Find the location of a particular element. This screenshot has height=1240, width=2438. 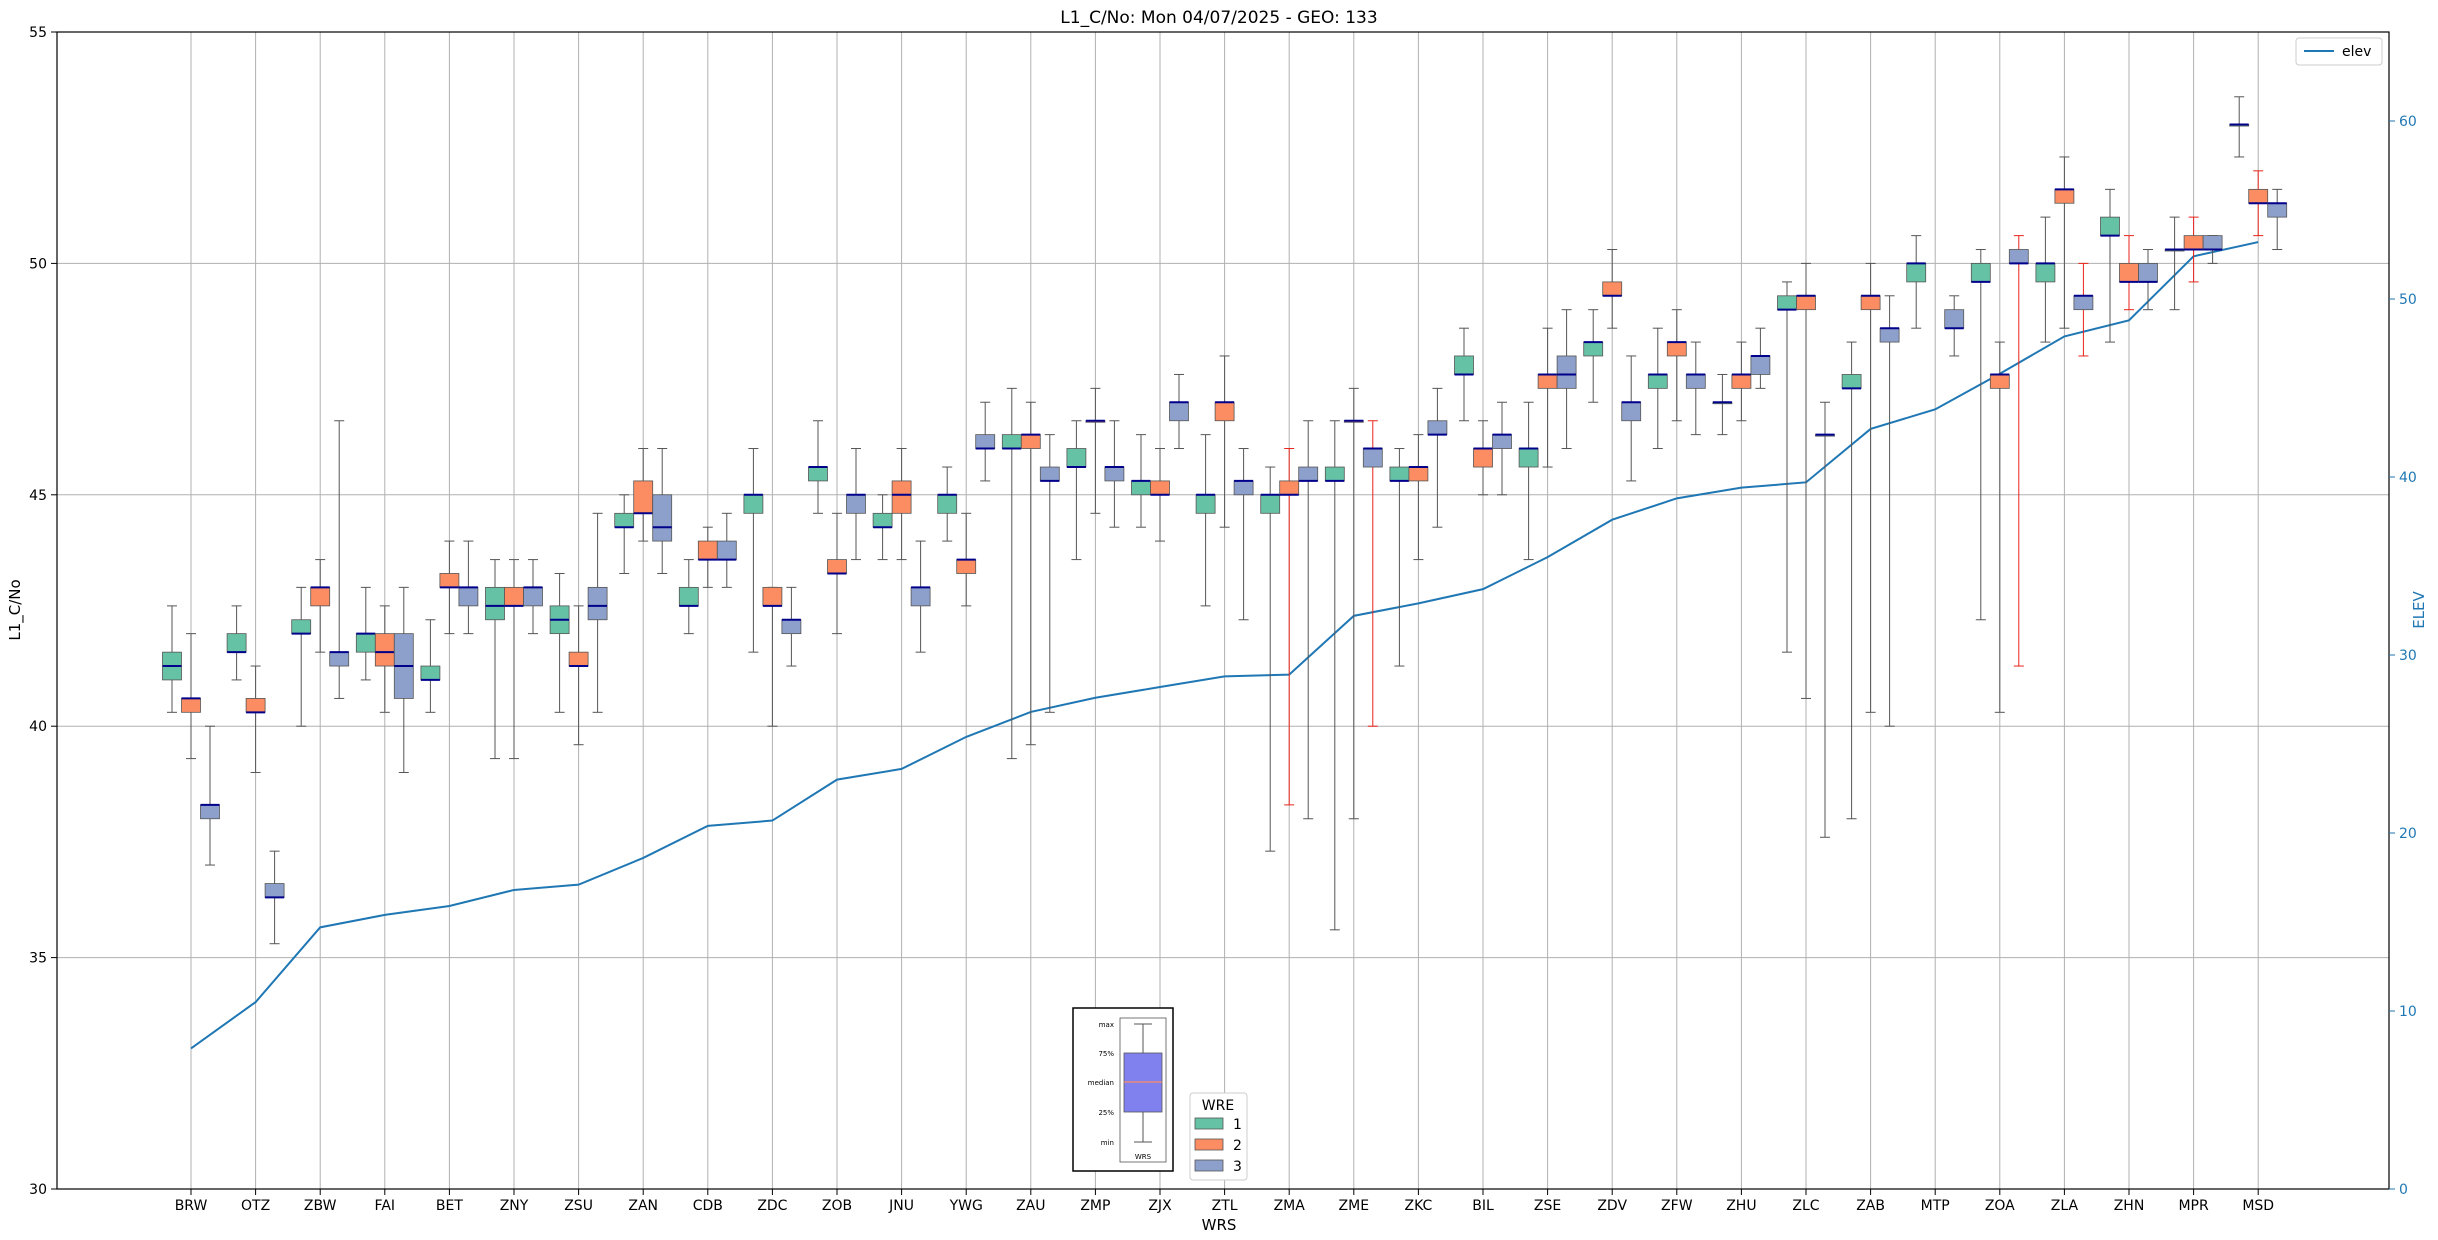

x-tick-label: OTZ is located at coordinates (255, 1206).